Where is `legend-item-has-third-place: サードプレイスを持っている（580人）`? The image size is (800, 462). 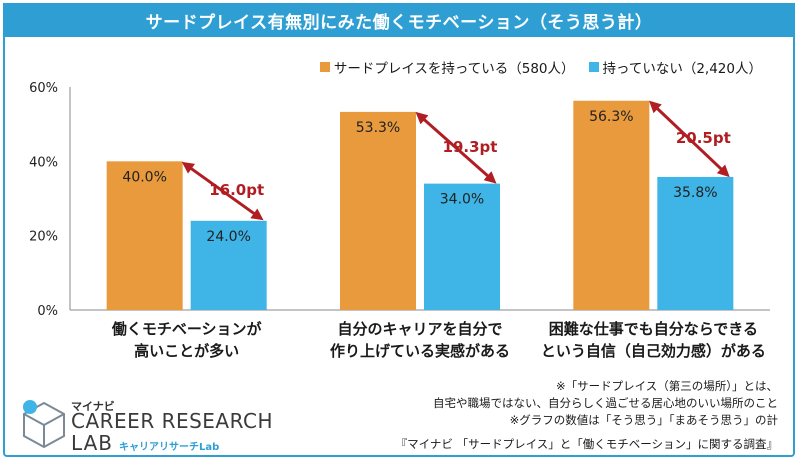 legend-item-has-third-place: サードプレイスを持っている（580人） is located at coordinates (447, 67).